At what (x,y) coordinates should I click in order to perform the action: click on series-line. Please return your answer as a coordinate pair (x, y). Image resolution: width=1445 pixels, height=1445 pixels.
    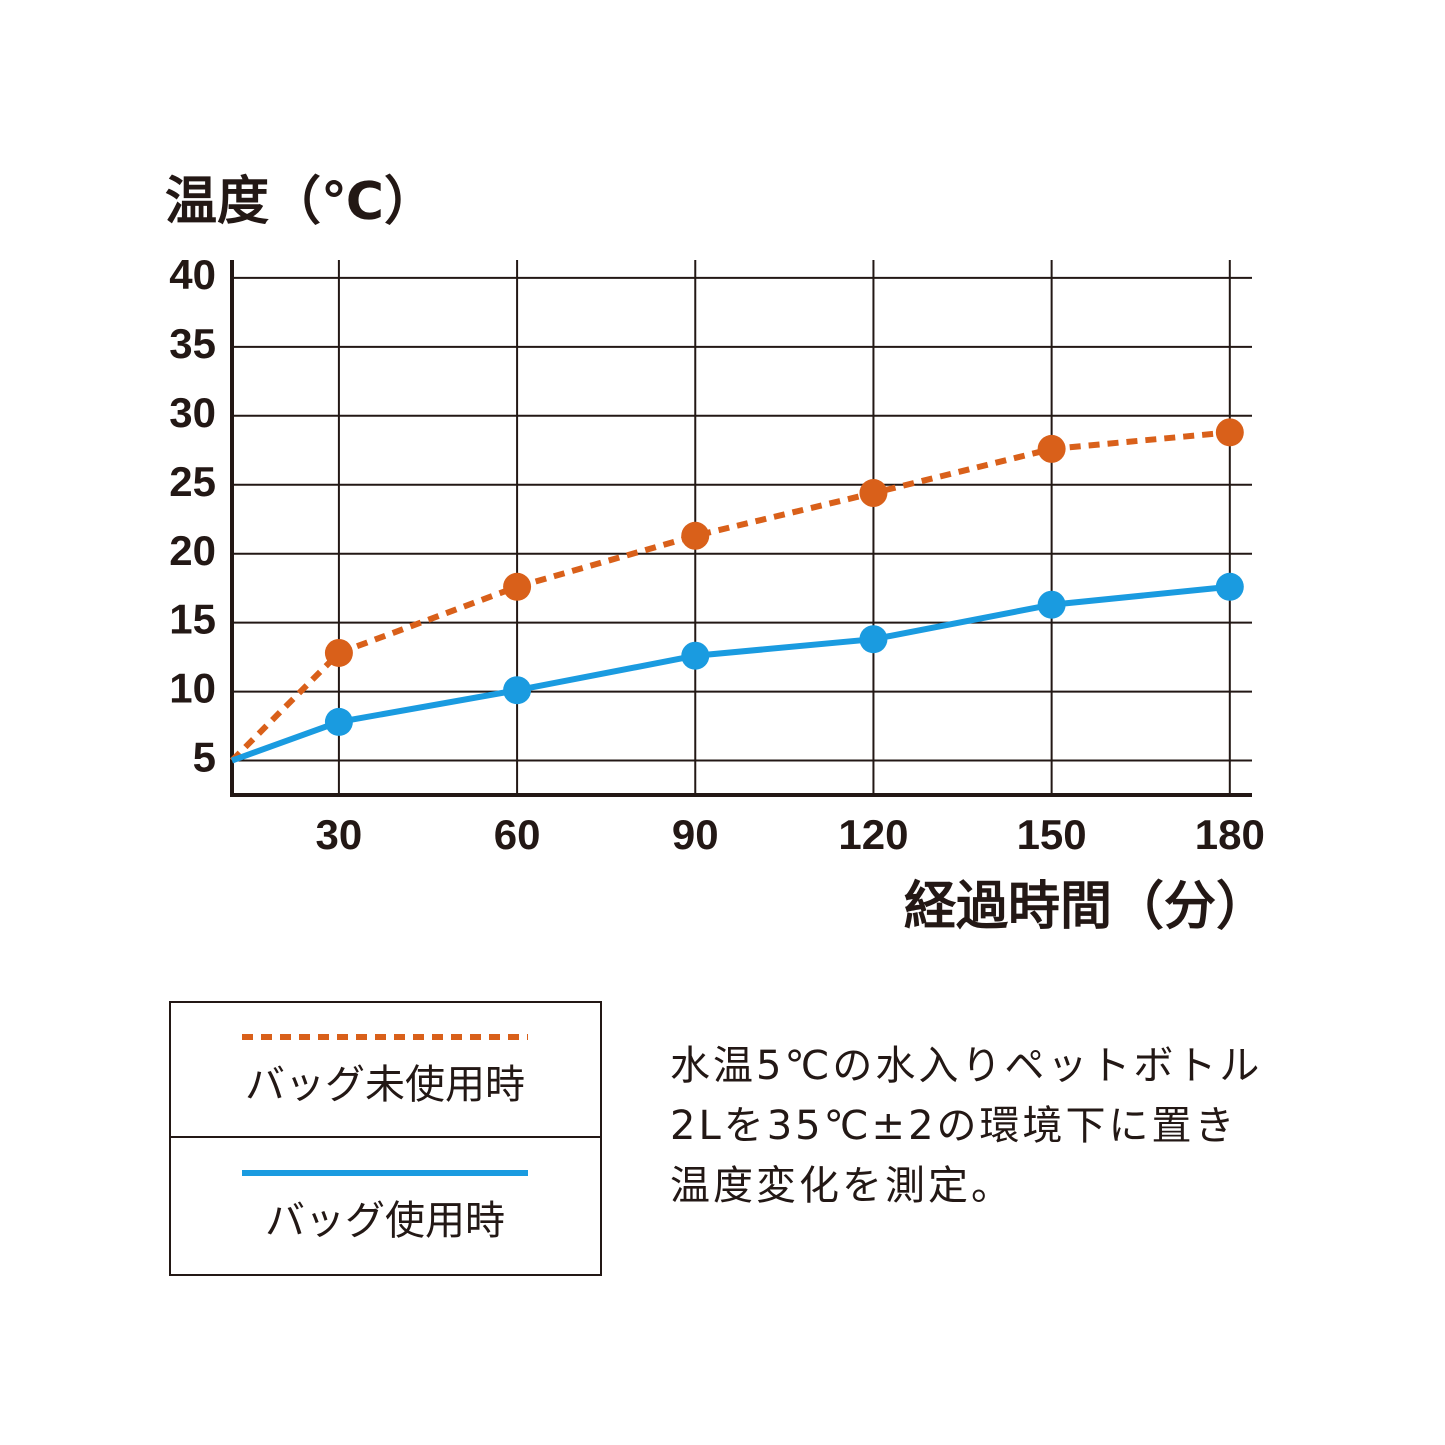
    Looking at the image, I should click on (730, 673).